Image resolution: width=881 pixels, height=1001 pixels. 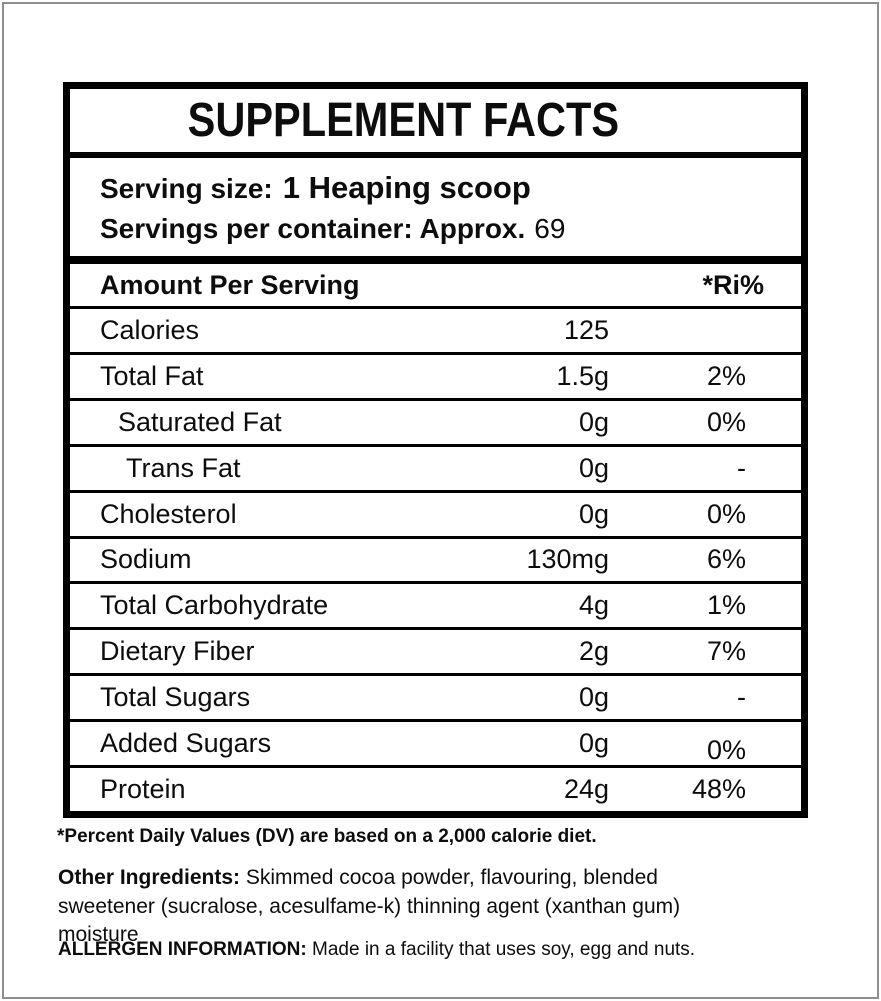 I want to click on nutrient-amount: 24g, so click(x=586, y=789).